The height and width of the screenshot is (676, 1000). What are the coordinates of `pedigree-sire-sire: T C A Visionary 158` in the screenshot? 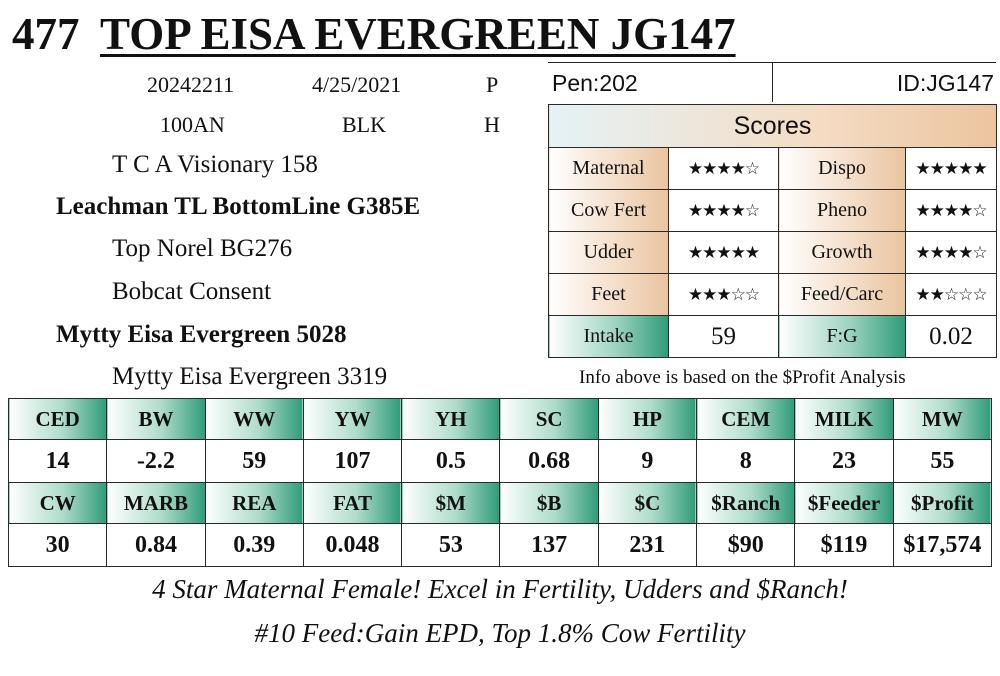 It's located at (215, 164).